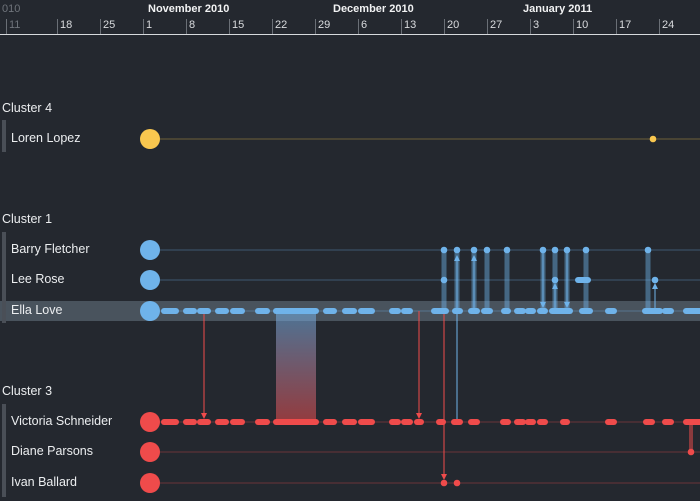 Image resolution: width=700 pixels, height=501 pixels. What do you see at coordinates (4, 450) in the screenshot?
I see `cluster-bracket` at bounding box center [4, 450].